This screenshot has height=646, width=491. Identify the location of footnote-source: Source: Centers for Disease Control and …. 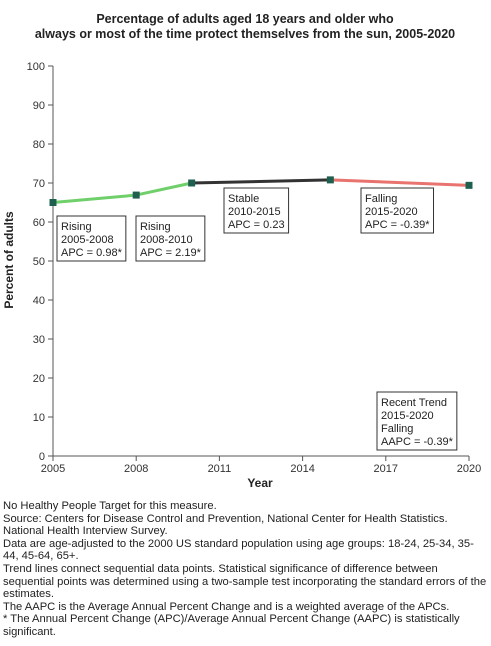
(225, 525).